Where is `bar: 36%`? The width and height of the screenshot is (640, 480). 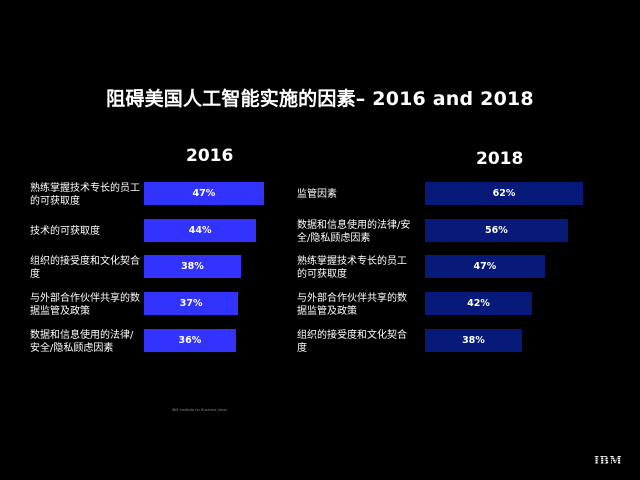
bar: 36% is located at coordinates (190, 340).